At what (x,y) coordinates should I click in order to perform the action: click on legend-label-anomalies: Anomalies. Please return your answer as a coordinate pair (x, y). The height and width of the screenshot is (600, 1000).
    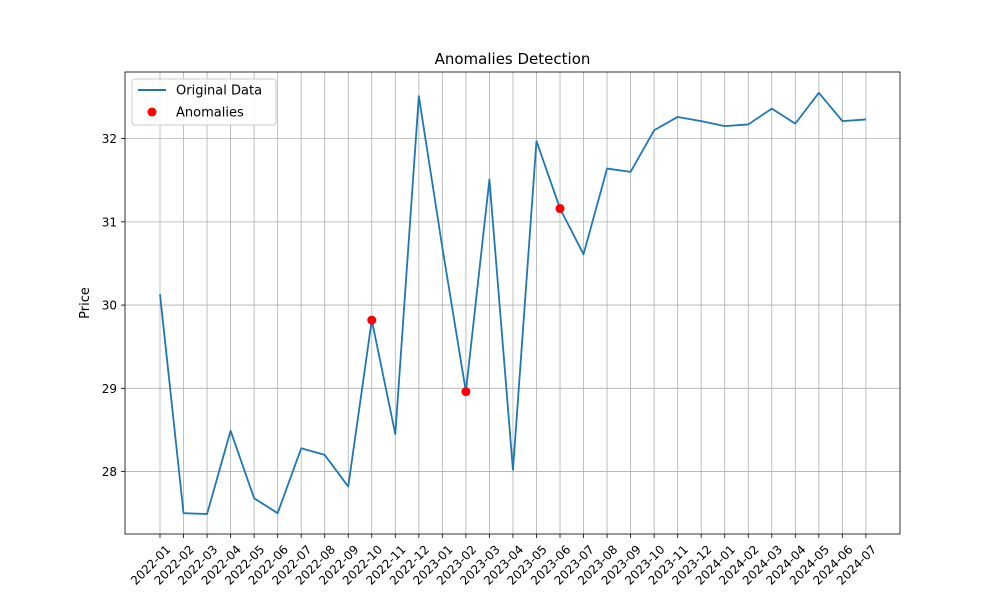
    Looking at the image, I should click on (210, 113).